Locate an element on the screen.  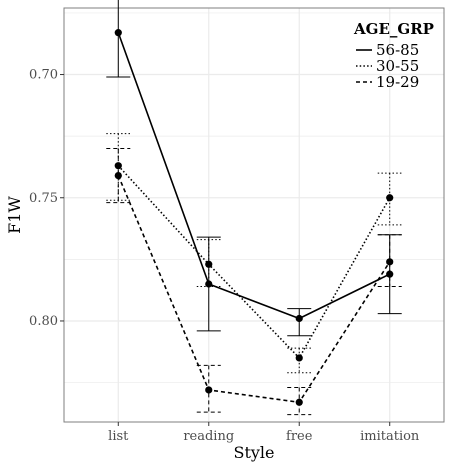
y-tick-label: 0.75 is located at coordinates (43, 198).